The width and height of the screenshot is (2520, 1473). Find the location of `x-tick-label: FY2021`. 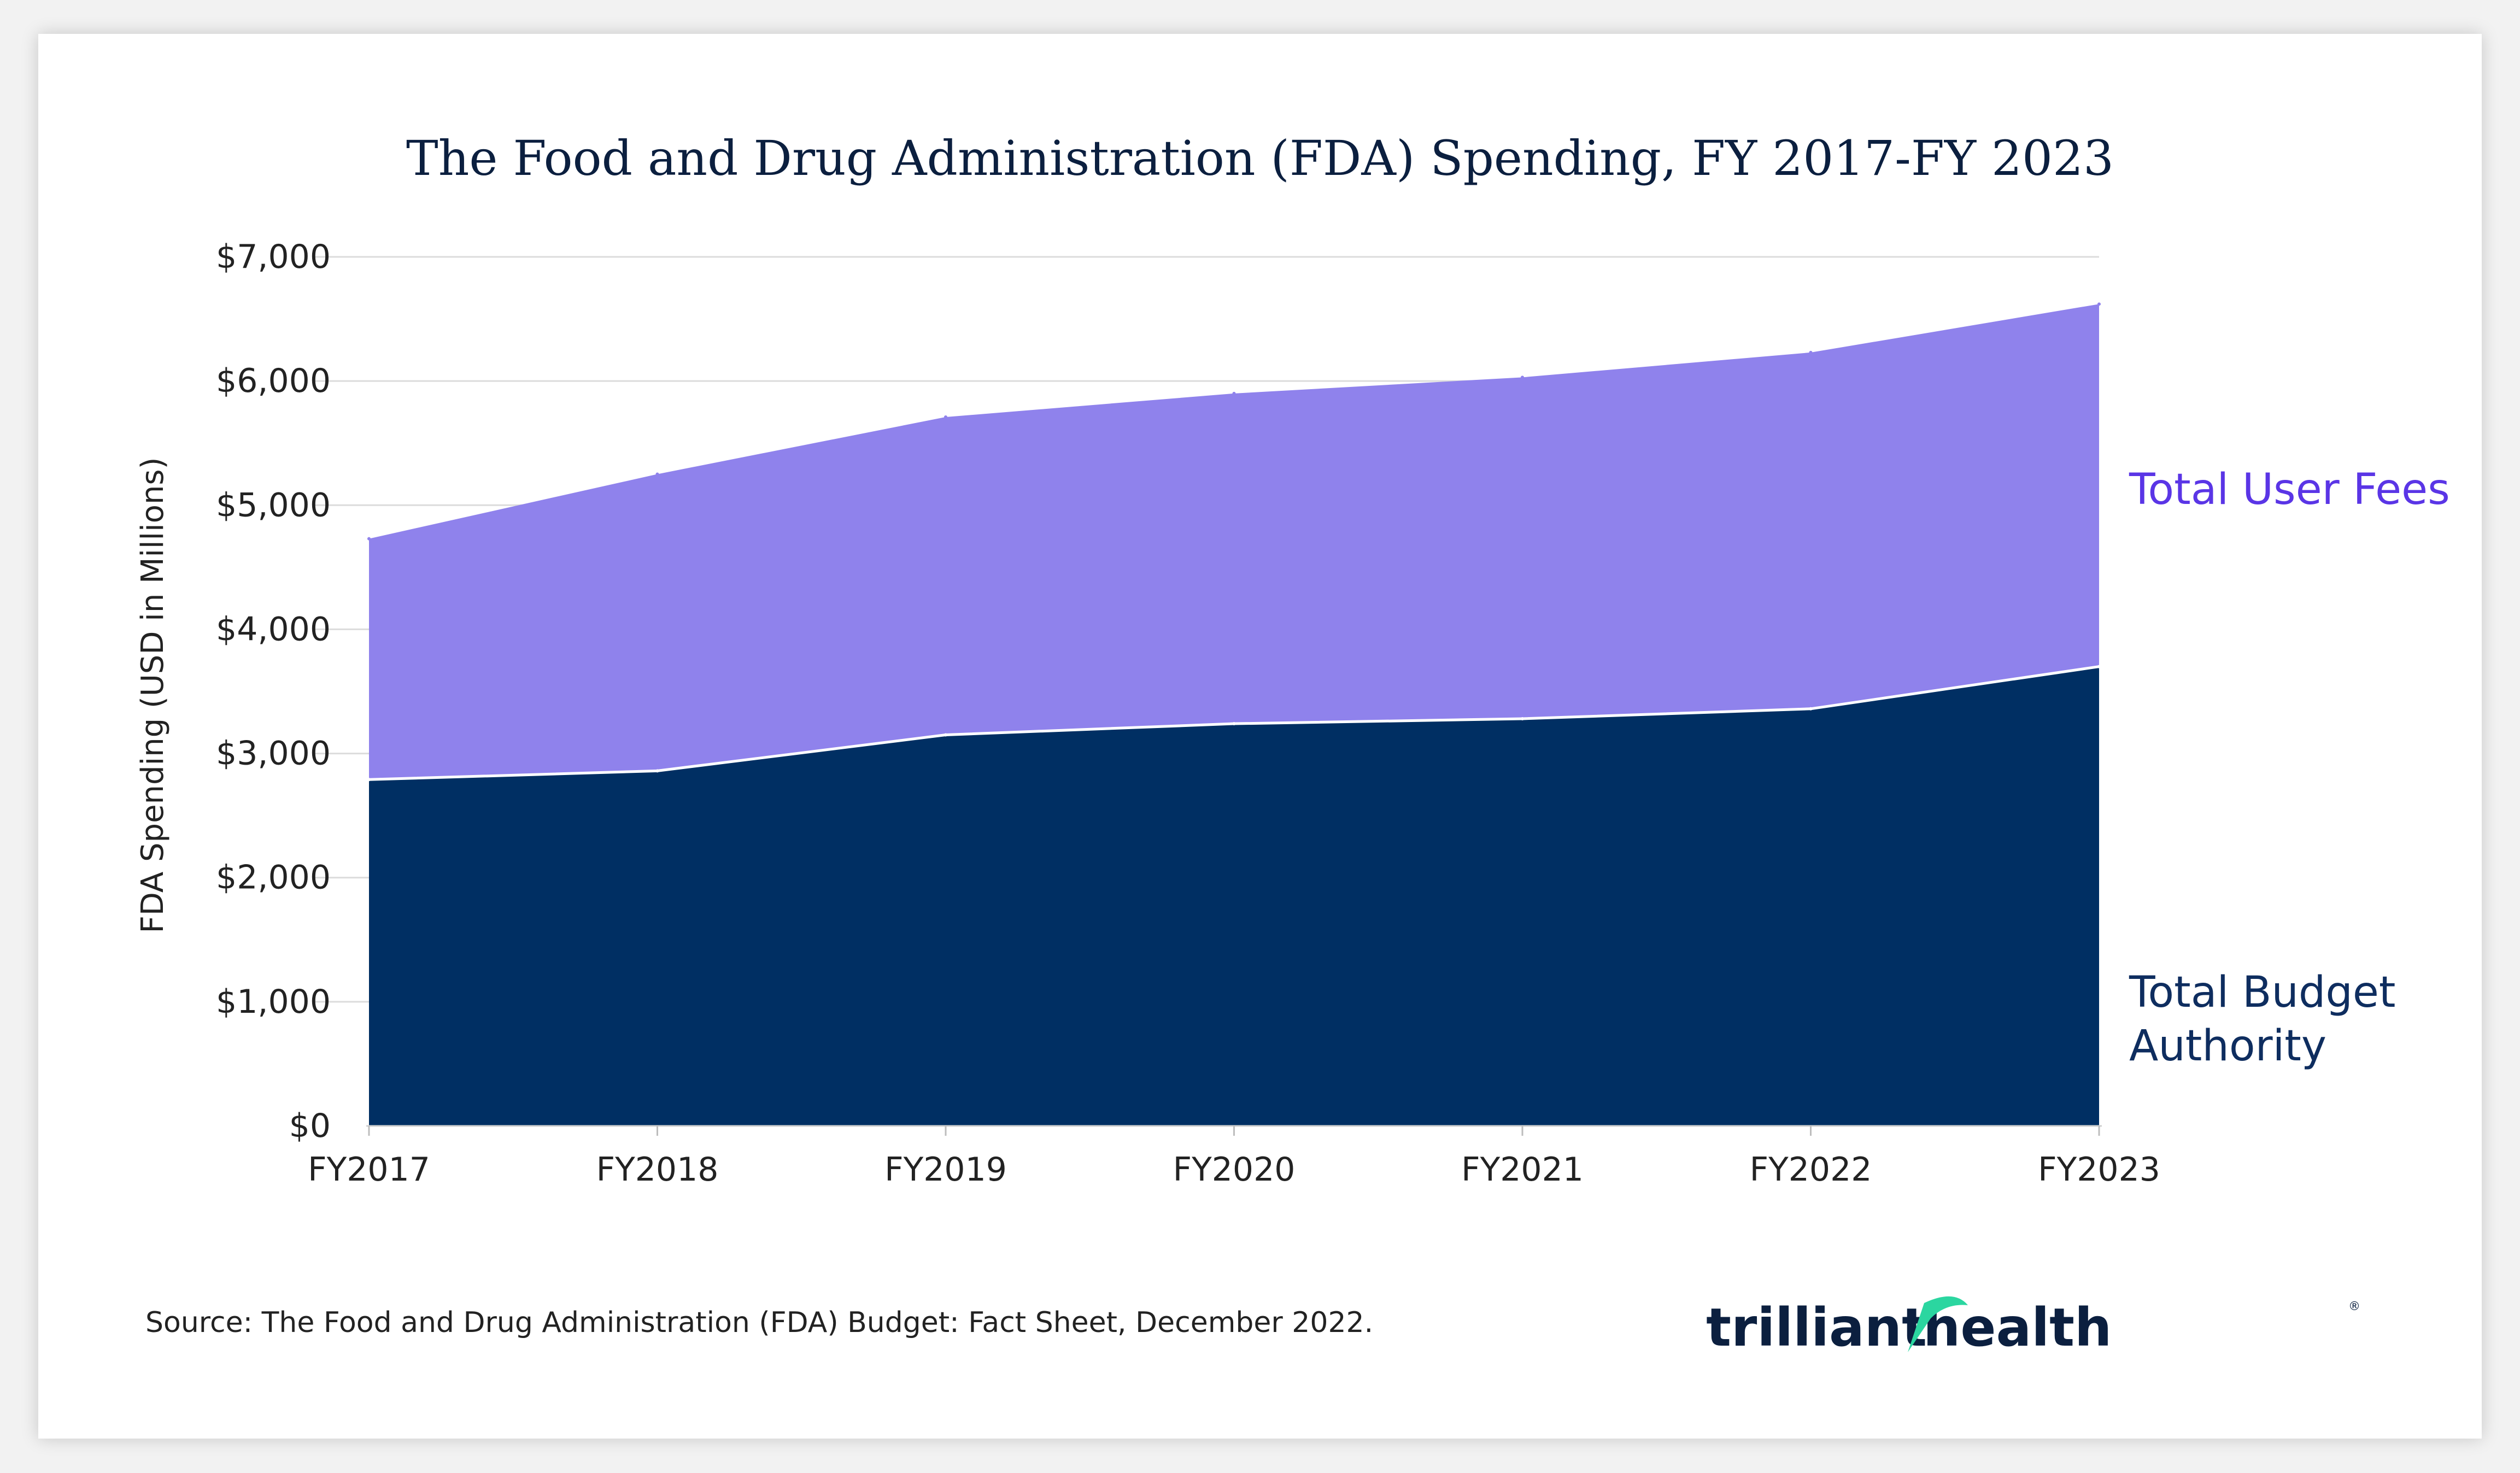

x-tick-label: FY2021 is located at coordinates (1522, 1170).